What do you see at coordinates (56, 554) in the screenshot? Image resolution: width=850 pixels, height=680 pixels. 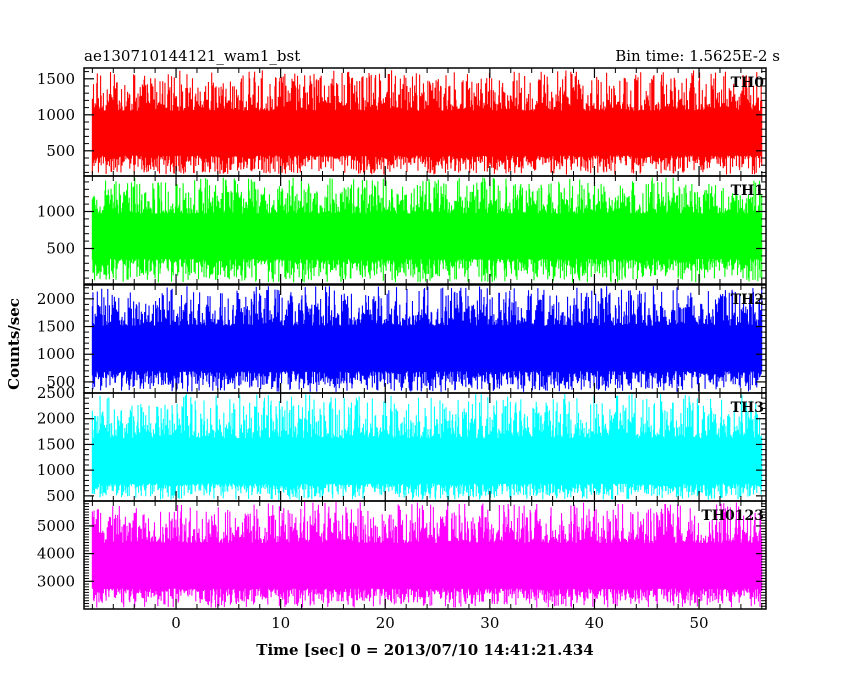 I see `y-tick-label: 4000` at bounding box center [56, 554].